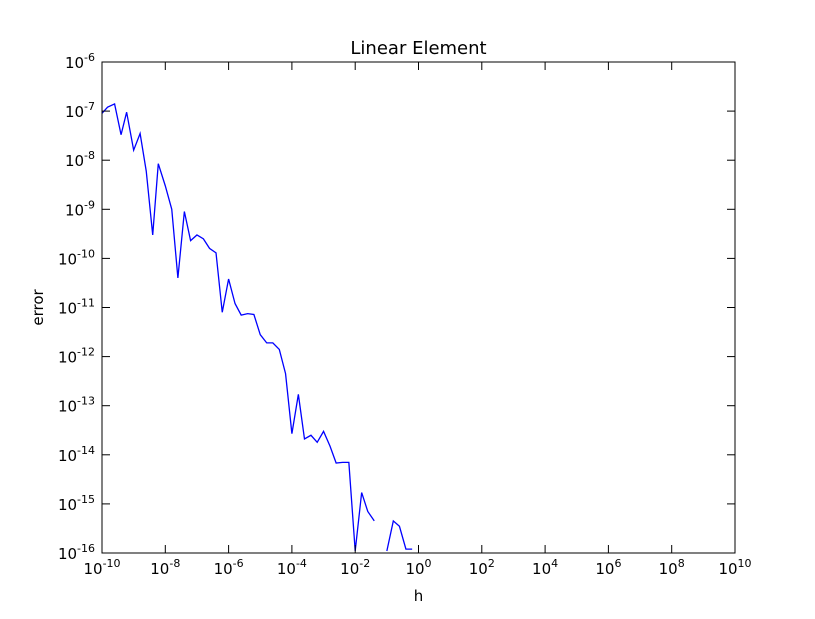 The width and height of the screenshot is (815, 619). What do you see at coordinates (38, 307) in the screenshot?
I see `y-axis-label: error` at bounding box center [38, 307].